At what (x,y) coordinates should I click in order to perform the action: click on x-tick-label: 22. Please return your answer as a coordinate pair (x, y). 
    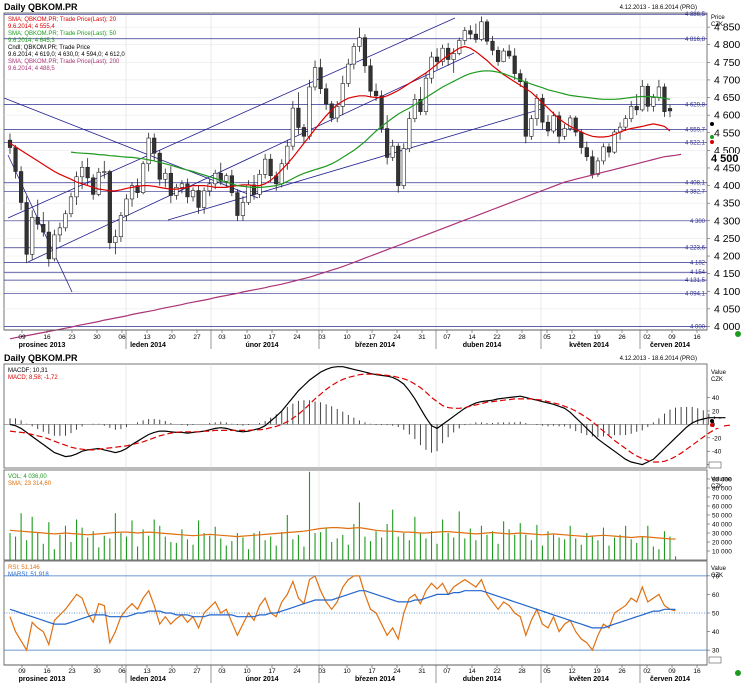
    Looking at the image, I should click on (497, 671).